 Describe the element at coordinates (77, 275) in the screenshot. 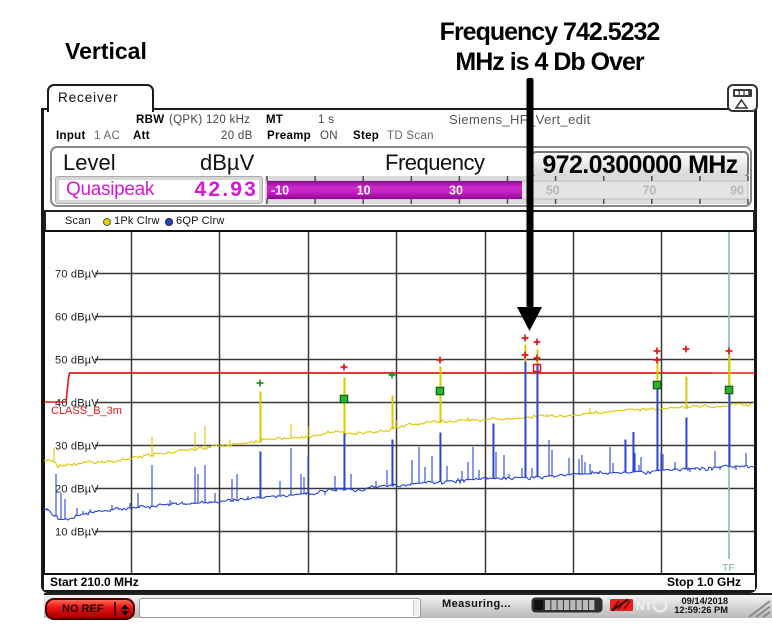

I see `svg-text: 70 dBµV` at that location.